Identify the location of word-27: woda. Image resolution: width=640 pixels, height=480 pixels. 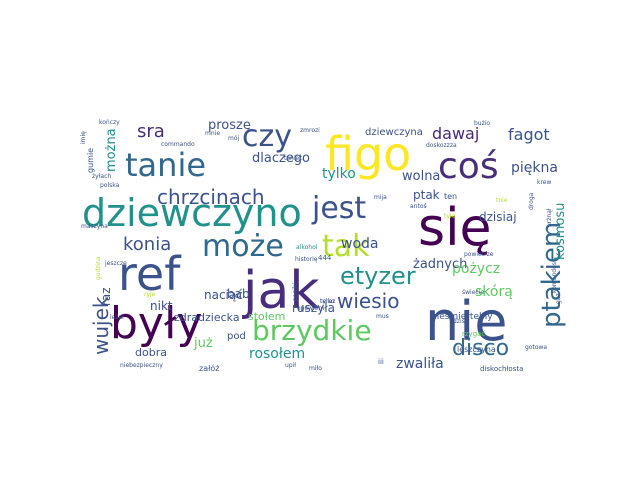
(359, 244).